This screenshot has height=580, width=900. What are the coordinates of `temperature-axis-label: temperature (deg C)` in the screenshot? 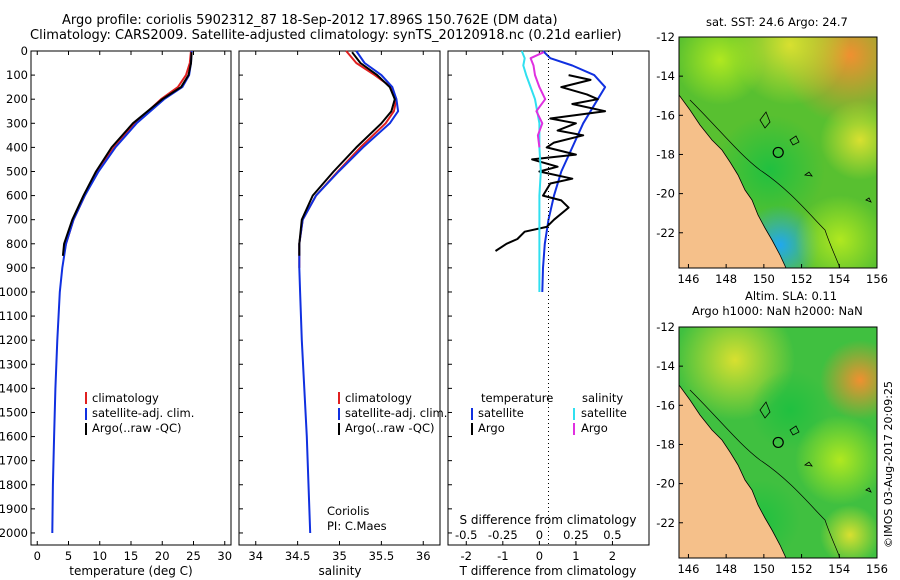 It's located at (130, 571).